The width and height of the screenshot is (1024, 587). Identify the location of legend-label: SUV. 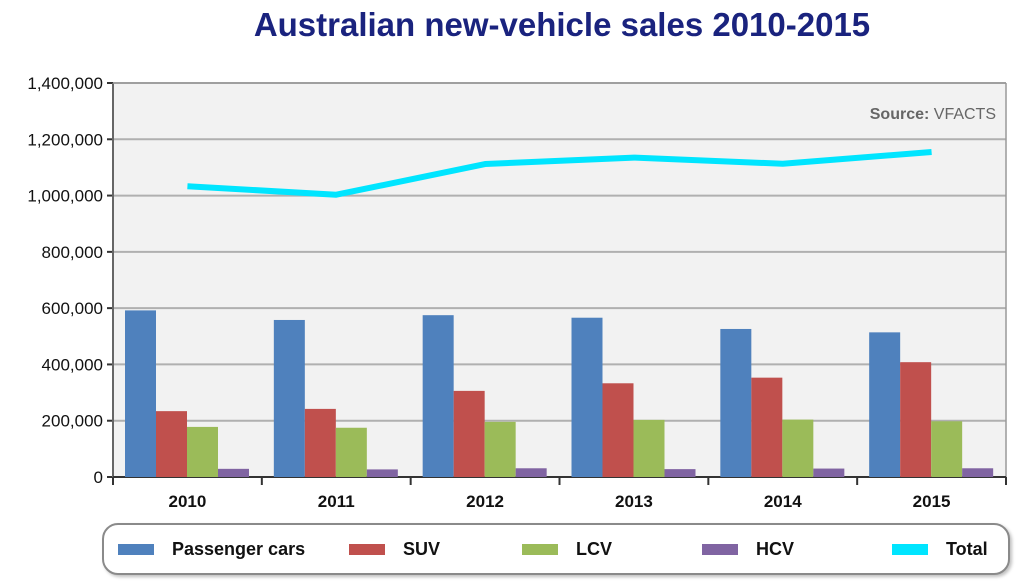
(422, 548).